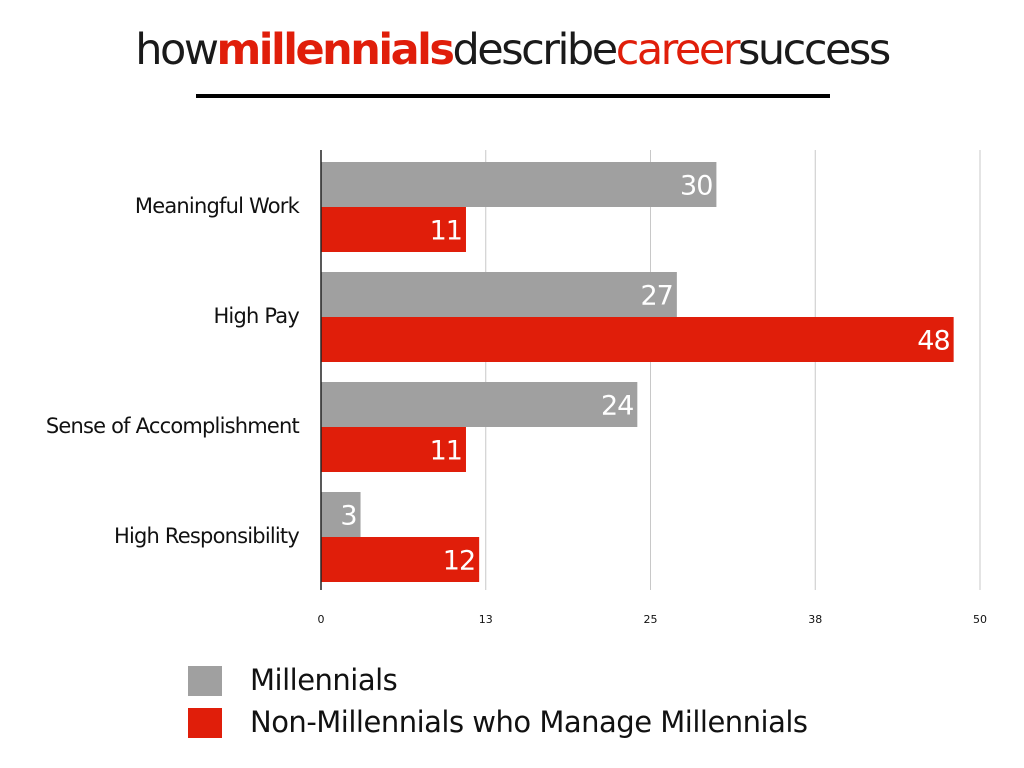 The image size is (1024, 768). What do you see at coordinates (336, 50) in the screenshot?
I see `title-part-millennials: millennials` at bounding box center [336, 50].